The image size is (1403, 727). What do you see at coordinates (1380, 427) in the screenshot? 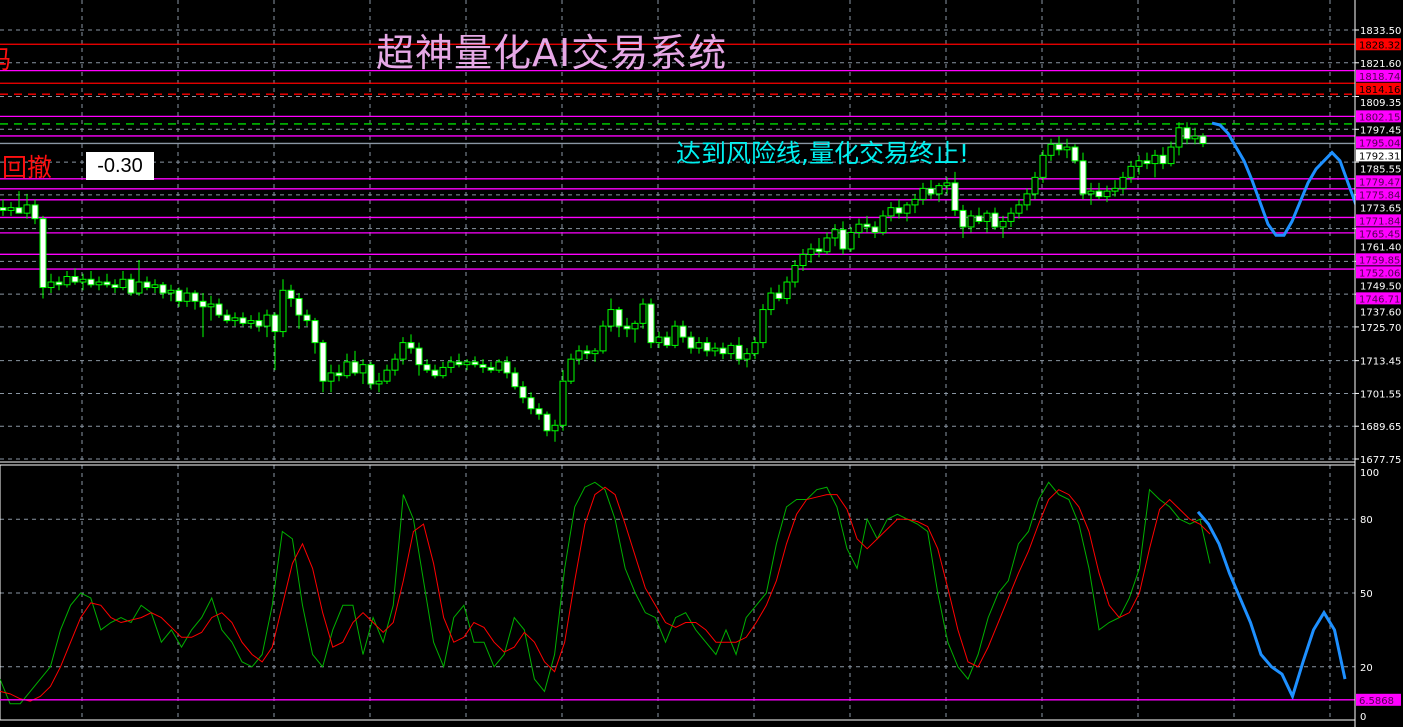
I see `price-tick-label: 1689.65` at bounding box center [1380, 427].